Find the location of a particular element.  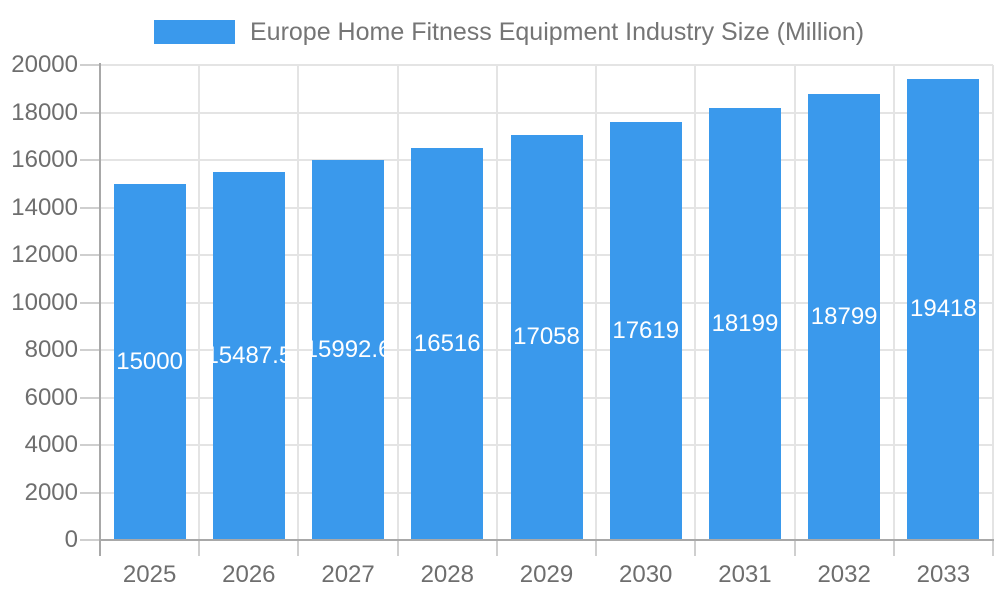

x-axis-label-2029: 2029 is located at coordinates (546, 574).